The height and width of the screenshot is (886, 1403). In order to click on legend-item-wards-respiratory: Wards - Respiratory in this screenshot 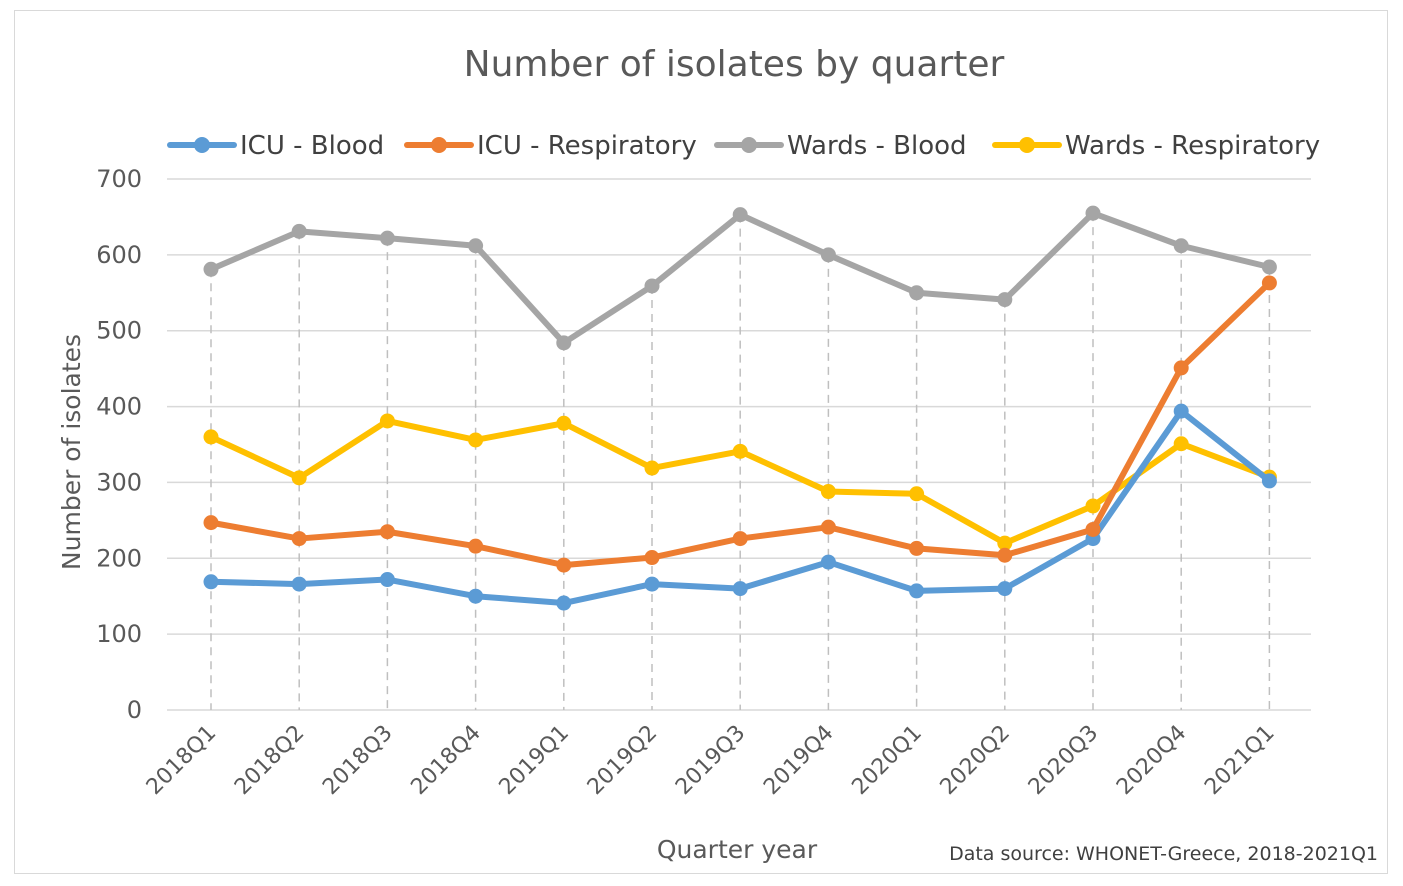, I will do `click(1156, 146)`.